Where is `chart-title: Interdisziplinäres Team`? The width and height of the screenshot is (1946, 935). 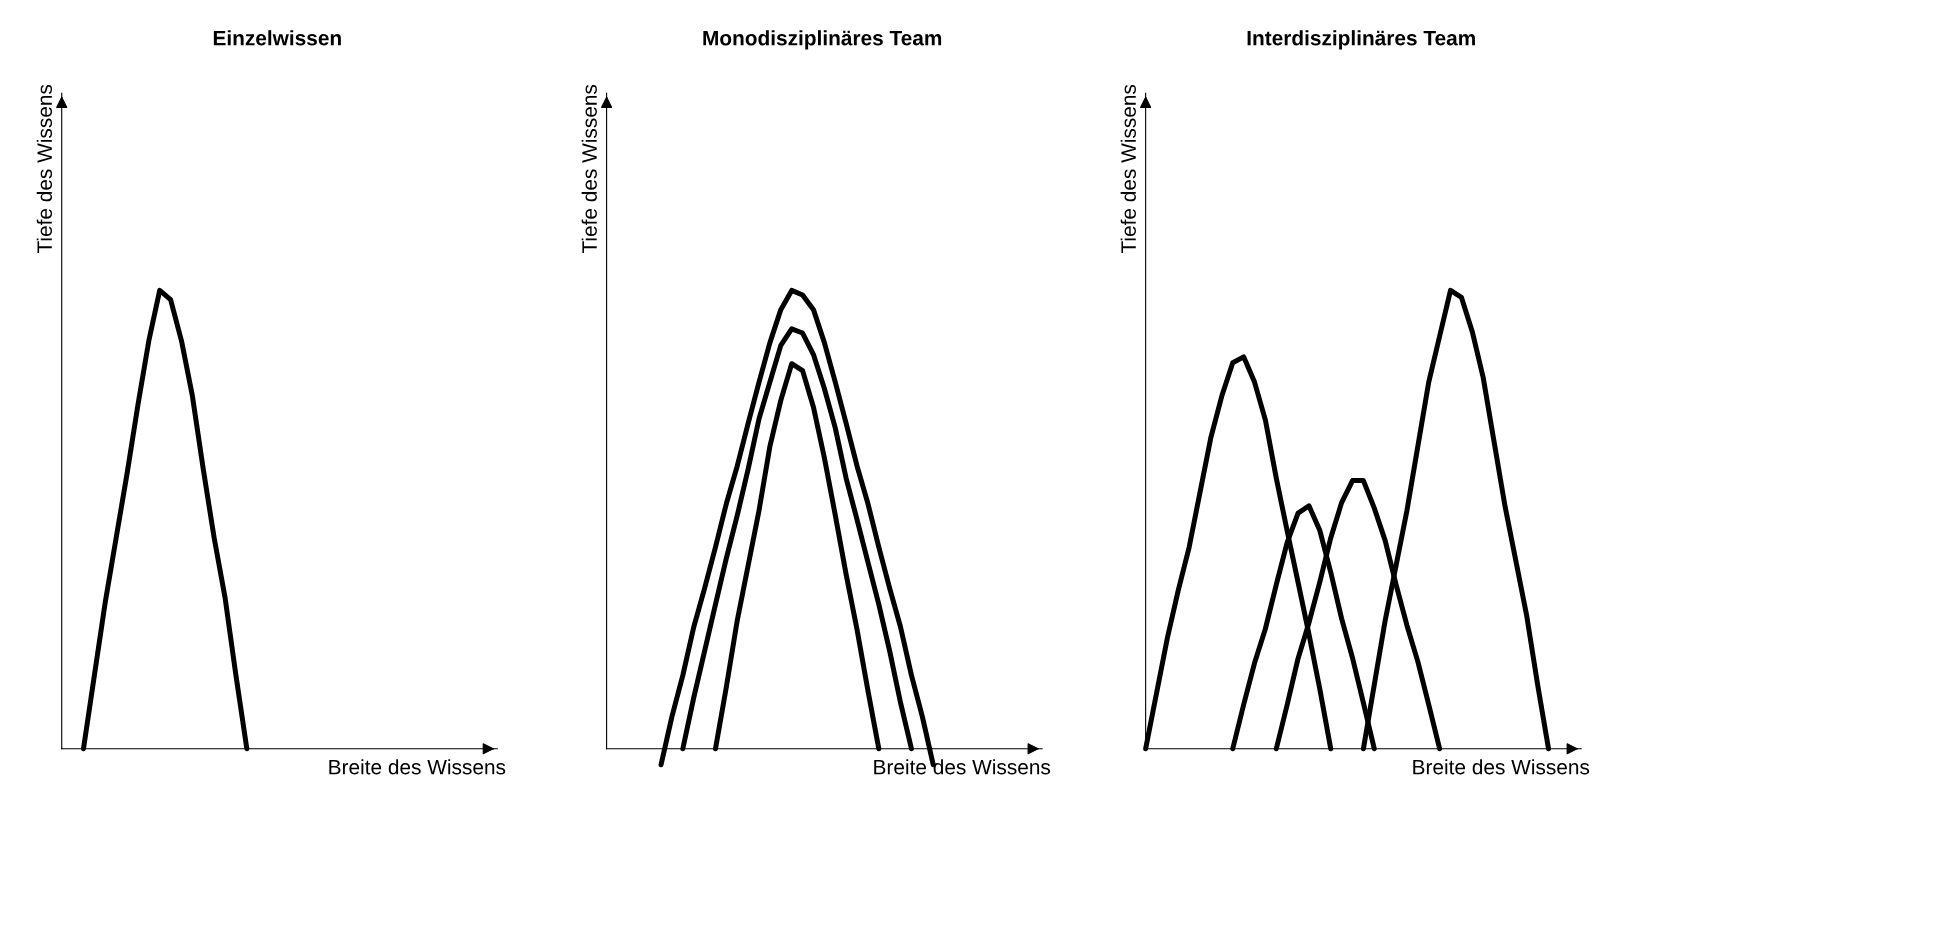
chart-title: Interdisziplinäres Team is located at coordinates (1361, 40).